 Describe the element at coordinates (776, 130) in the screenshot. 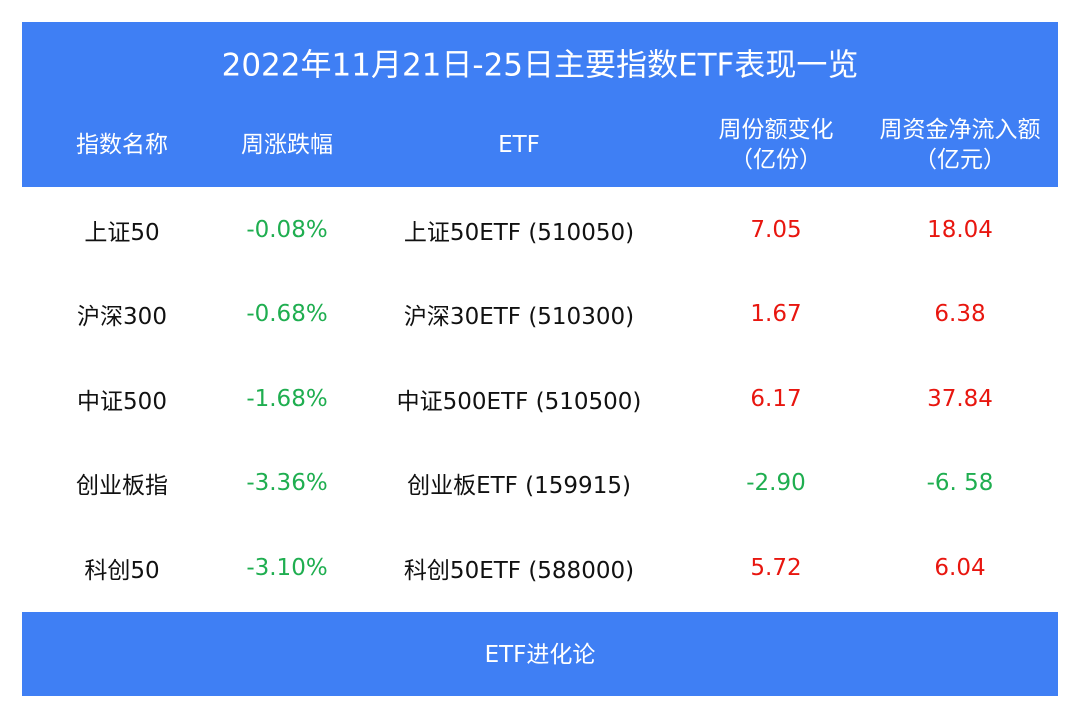

I see `column-header-line: 周份额变化` at that location.